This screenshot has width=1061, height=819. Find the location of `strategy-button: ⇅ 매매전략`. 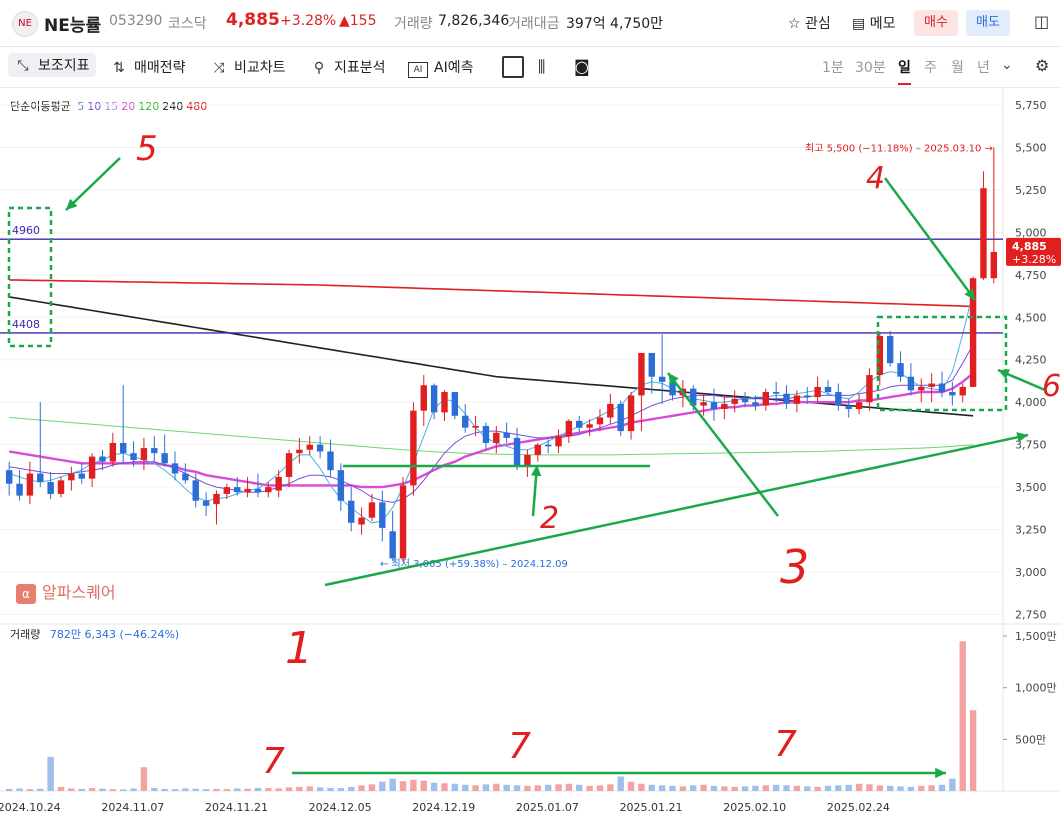

strategy-button: ⇅ 매매전략 is located at coordinates (147, 67).